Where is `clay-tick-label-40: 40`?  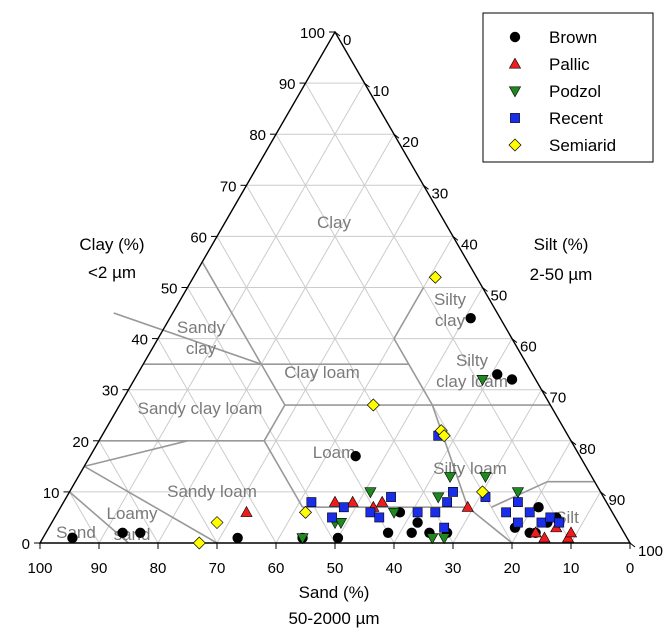
clay-tick-label-40: 40 is located at coordinates (139, 340).